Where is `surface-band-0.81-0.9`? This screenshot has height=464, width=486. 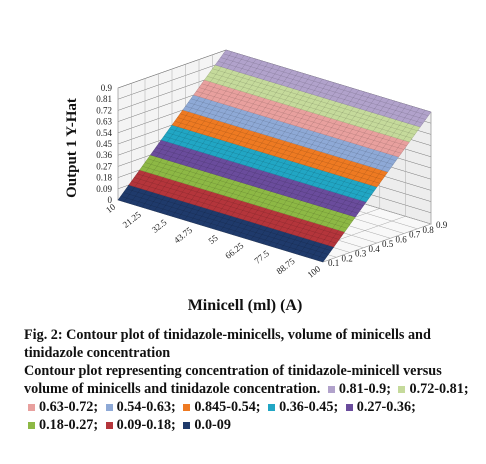
surface-band-0.81-0.9 is located at coordinates (323, 88).